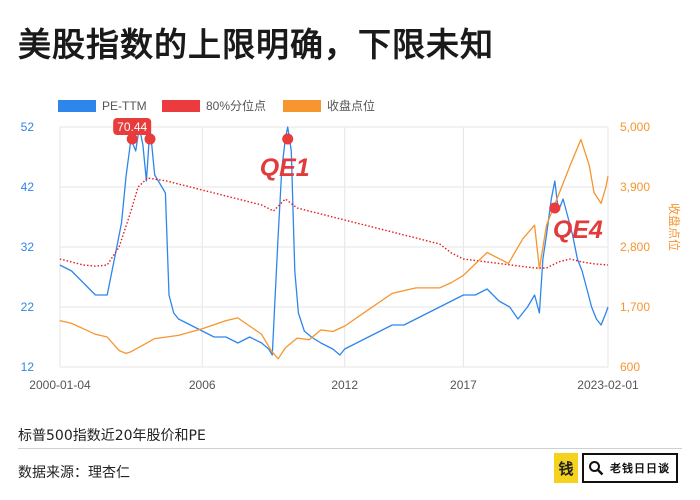 The image size is (700, 500). I want to click on search-icon, so click(596, 468).